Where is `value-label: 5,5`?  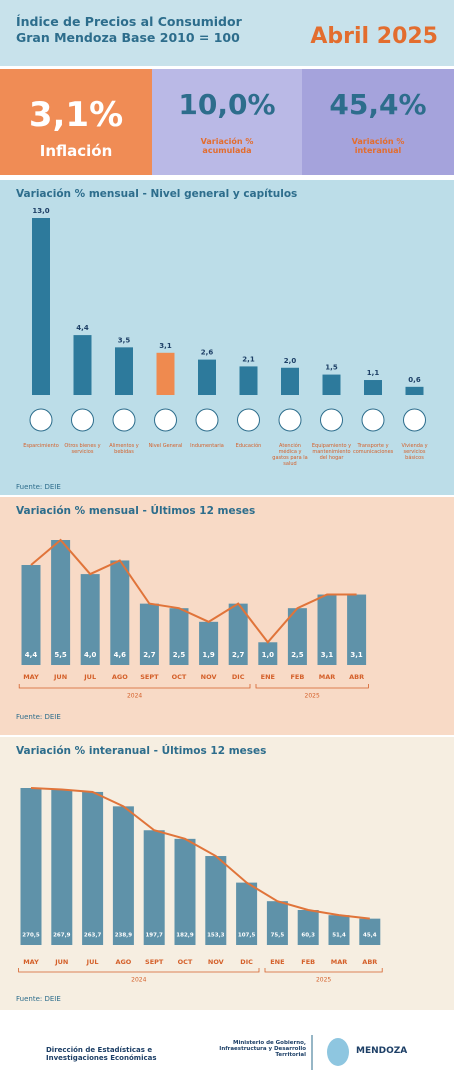 value-label: 5,5 is located at coordinates (60, 655).